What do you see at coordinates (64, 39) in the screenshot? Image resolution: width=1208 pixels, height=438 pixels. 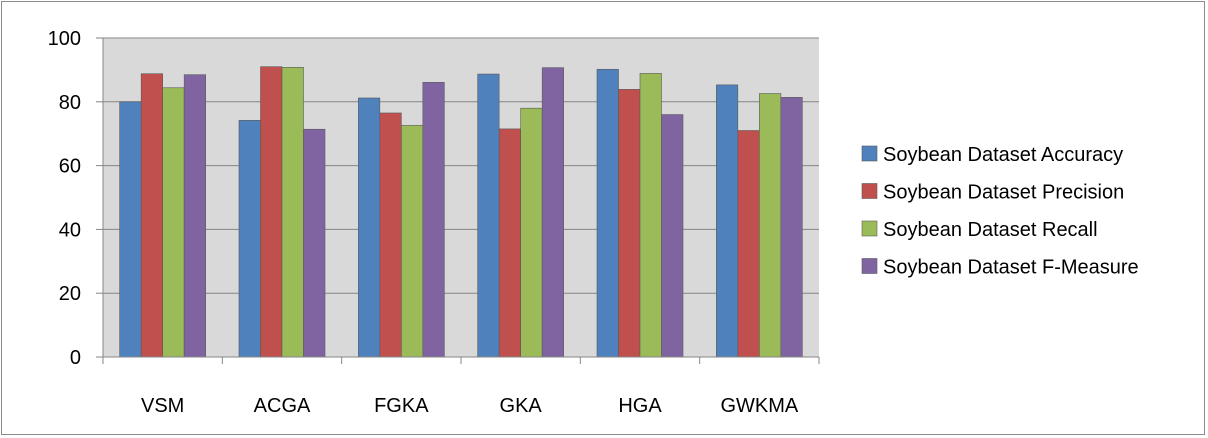 I see `y-tick-label: 100` at bounding box center [64, 39].